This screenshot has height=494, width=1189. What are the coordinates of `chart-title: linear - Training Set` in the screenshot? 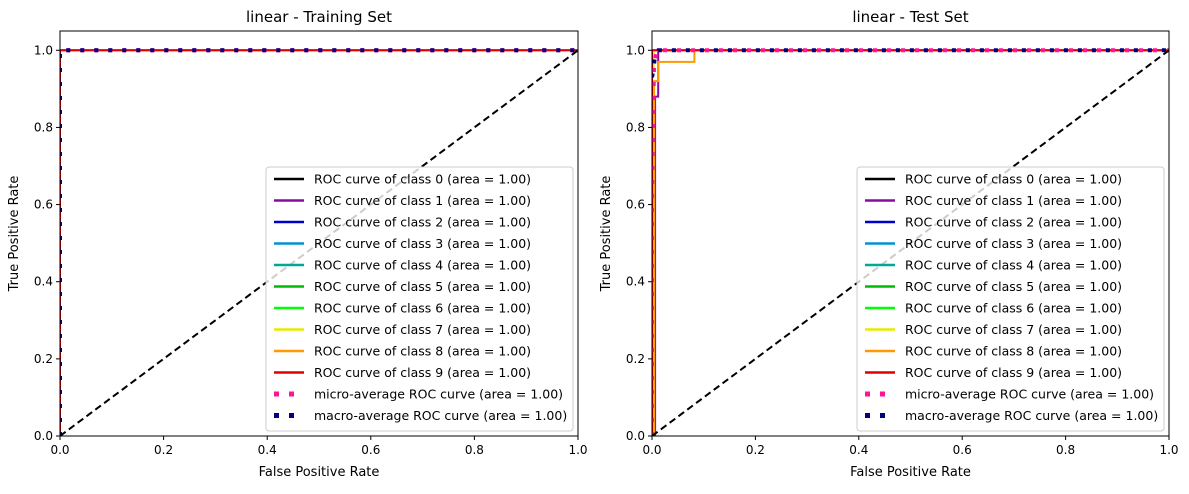 It's located at (319, 17).